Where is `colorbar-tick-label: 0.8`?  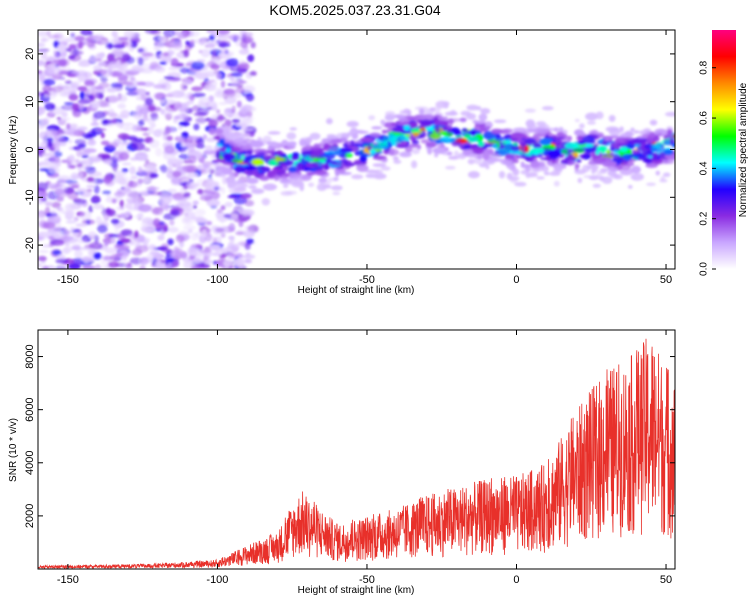
colorbar-tick-label: 0.8 is located at coordinates (704, 67).